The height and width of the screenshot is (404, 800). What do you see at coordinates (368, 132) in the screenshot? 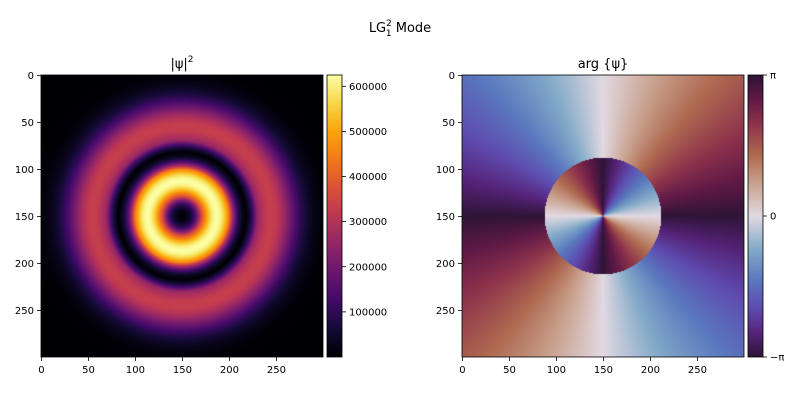
I see `intensity-colorbar-tick-label: 500000` at bounding box center [368, 132].